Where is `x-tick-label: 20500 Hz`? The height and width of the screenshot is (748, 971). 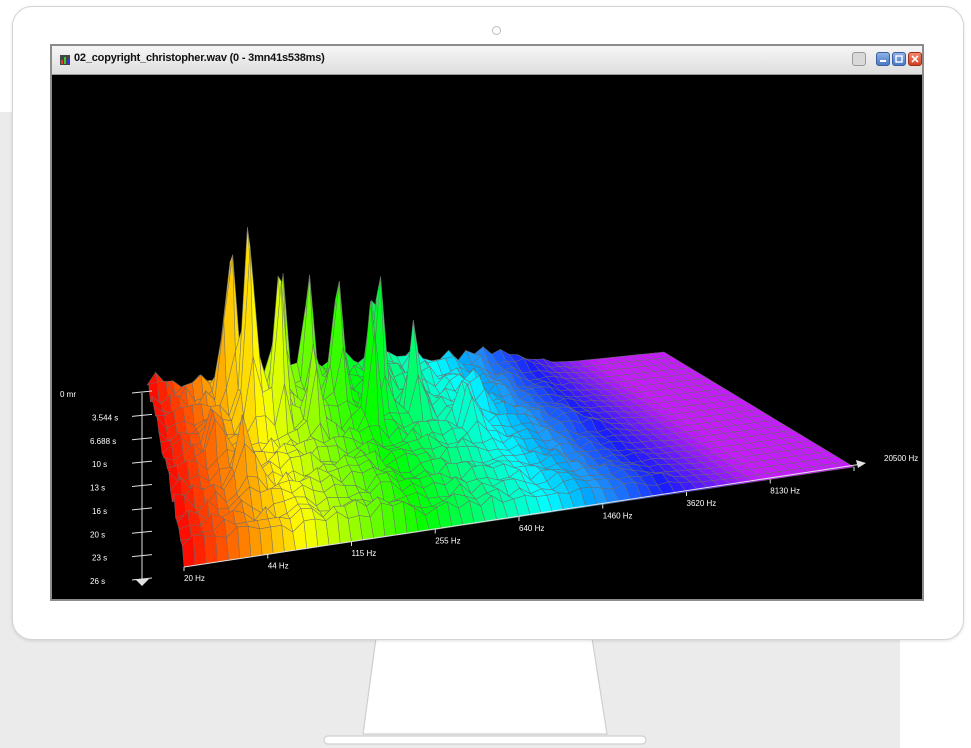
x-tick-label: 20500 Hz is located at coordinates (901, 458).